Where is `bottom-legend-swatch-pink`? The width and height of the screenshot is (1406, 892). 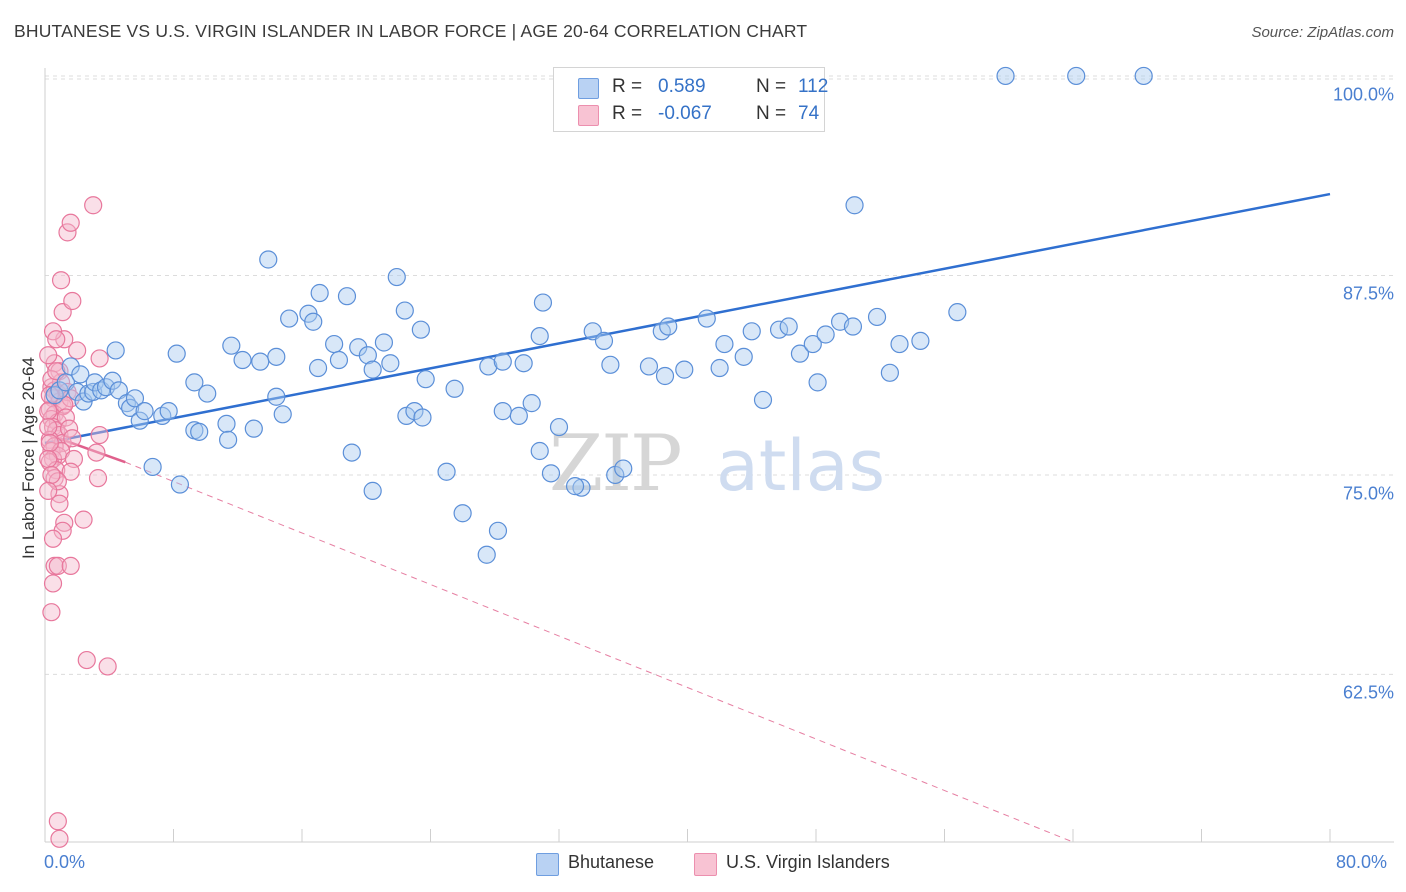 bottom-legend-swatch-pink is located at coordinates (705, 864).